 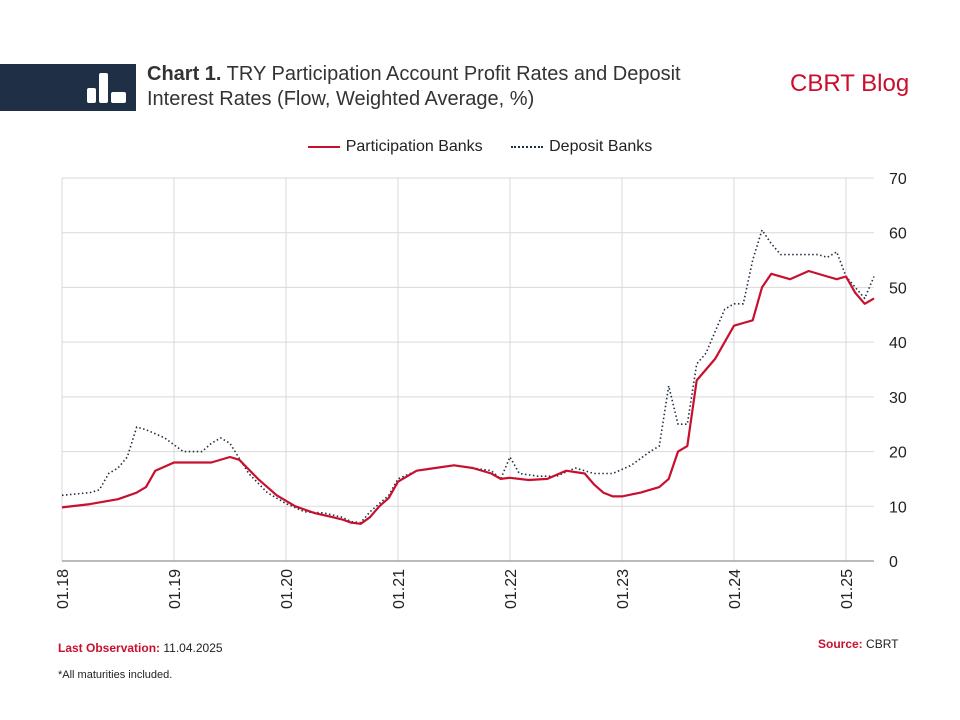 I want to click on last-observation-label: Last Observation:, so click(x=109, y=648).